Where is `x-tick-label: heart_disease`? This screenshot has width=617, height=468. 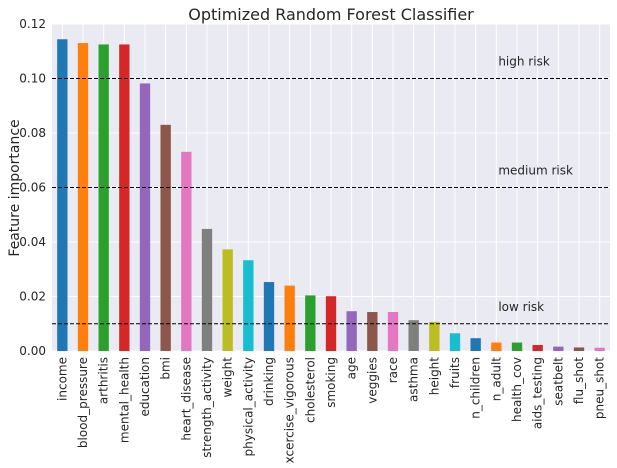
x-tick-label: heart_disease is located at coordinates (186, 399).